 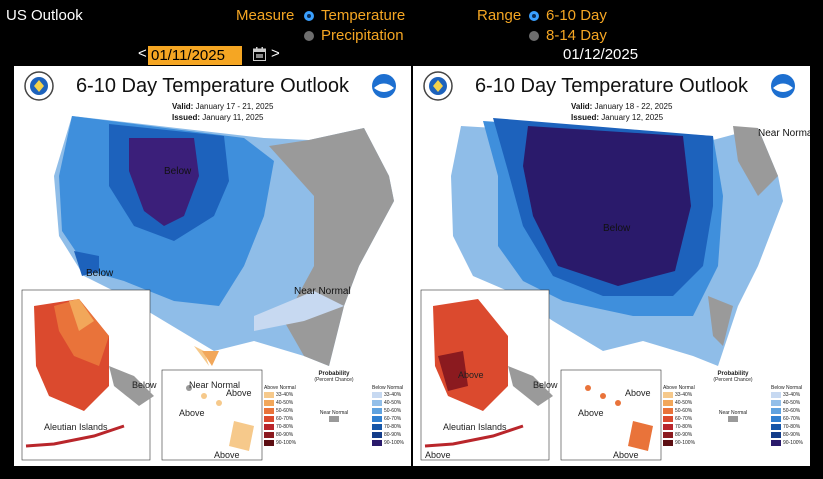 I want to click on issued-label: Issued:, so click(x=186, y=117).